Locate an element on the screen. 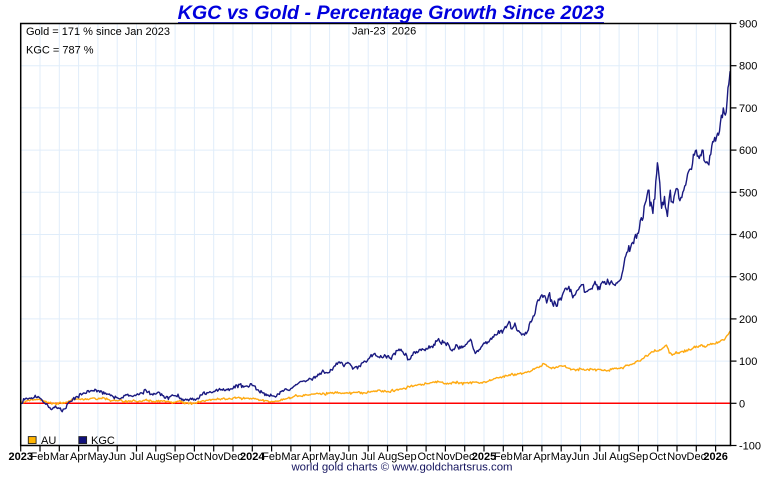 Image resolution: width=772 pixels, height=480 pixels. svg-text: 800 is located at coordinates (748, 67).